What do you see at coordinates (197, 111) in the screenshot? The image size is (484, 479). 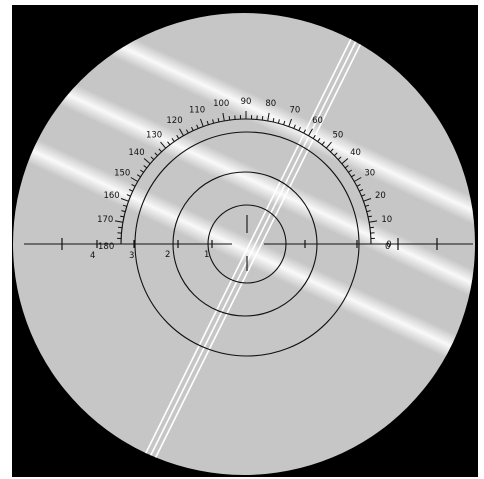 I see `angle-label-110: 110` at bounding box center [197, 111].